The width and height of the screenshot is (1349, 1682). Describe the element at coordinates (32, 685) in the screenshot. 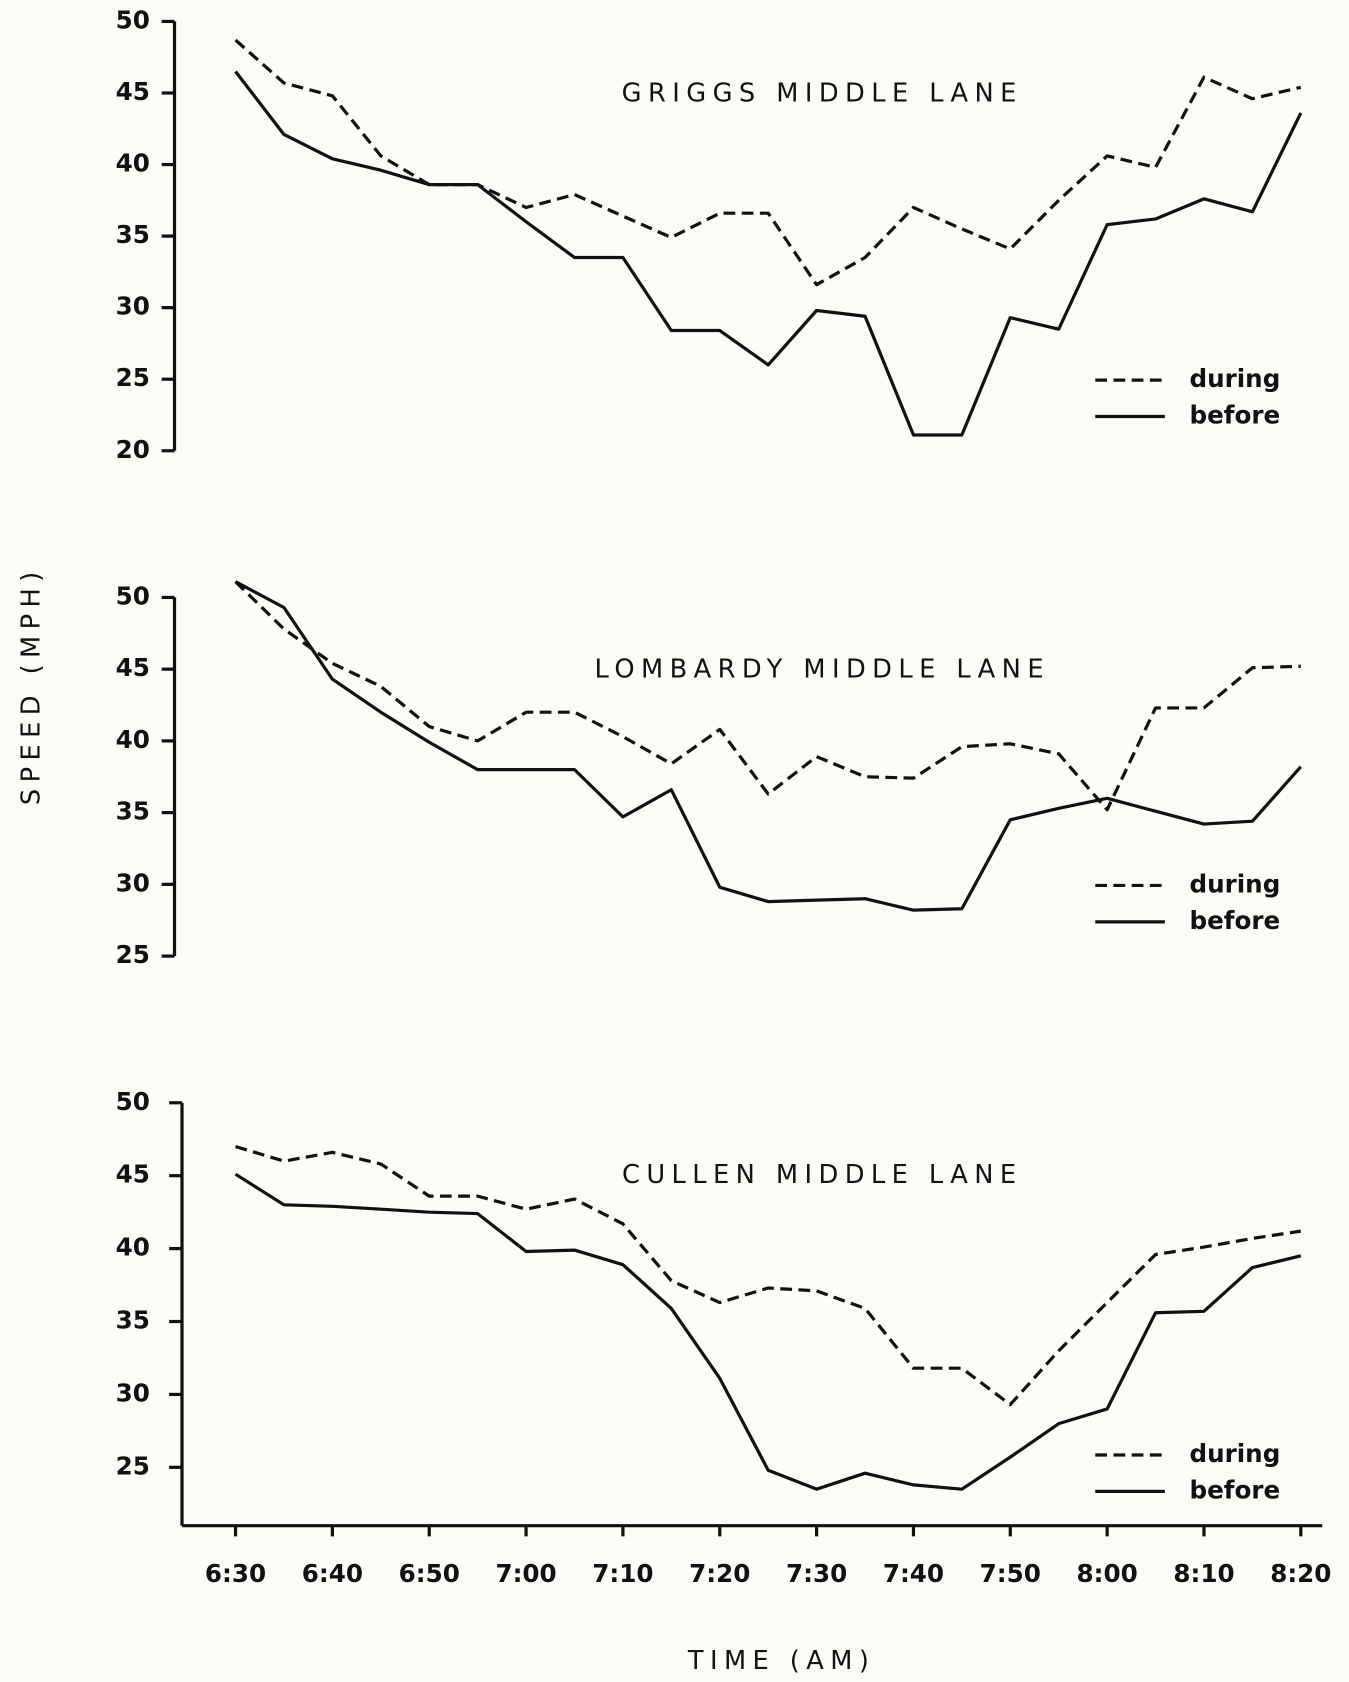

I see `y-axis-label: SPEED (MPH)` at that location.